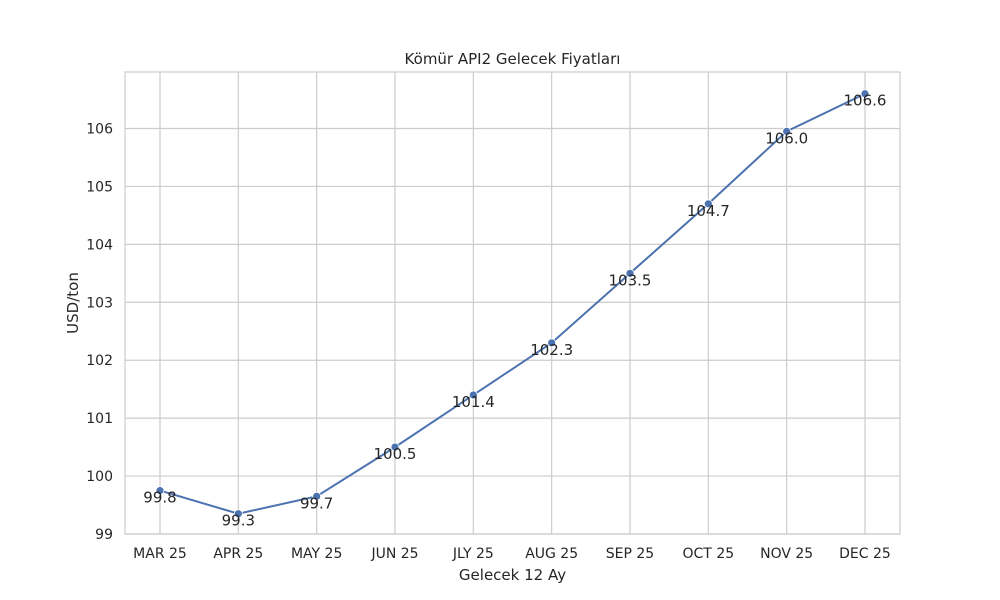  What do you see at coordinates (473, 402) in the screenshot?
I see `data-label: 101.4` at bounding box center [473, 402].